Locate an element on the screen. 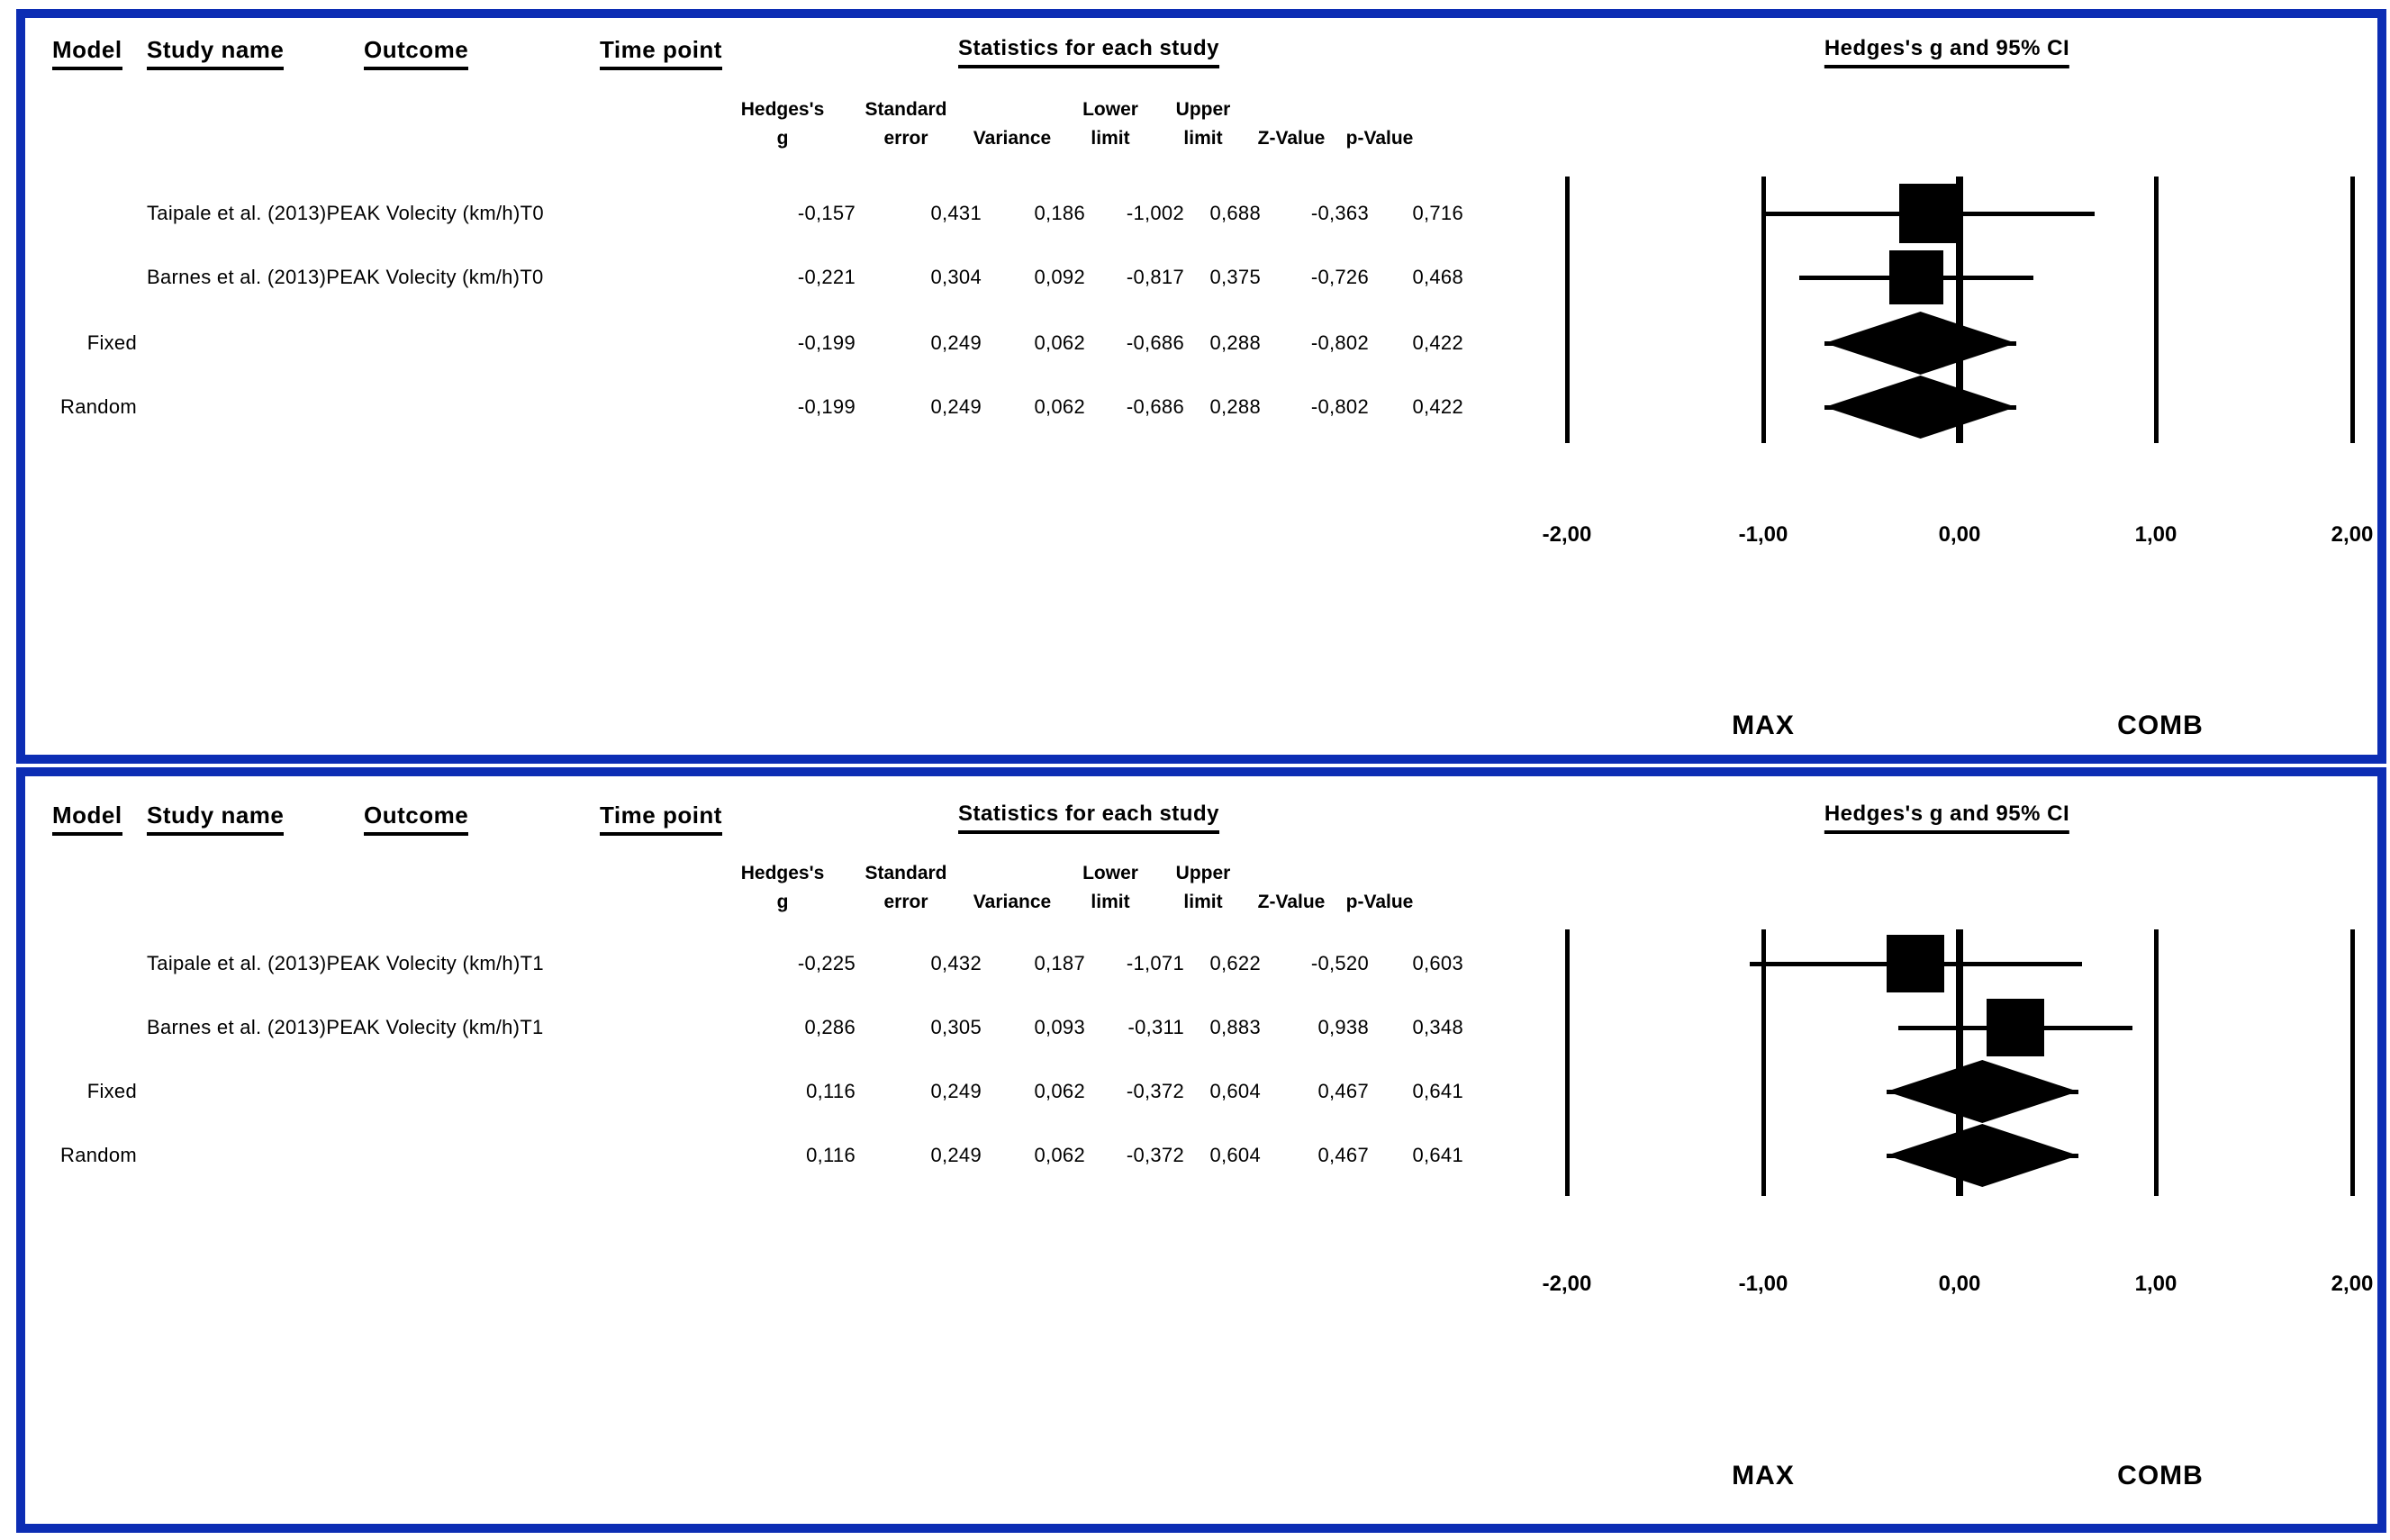 The width and height of the screenshot is (2390, 1540). study-name-text: Barnes et al. (2013) is located at coordinates (237, 277).